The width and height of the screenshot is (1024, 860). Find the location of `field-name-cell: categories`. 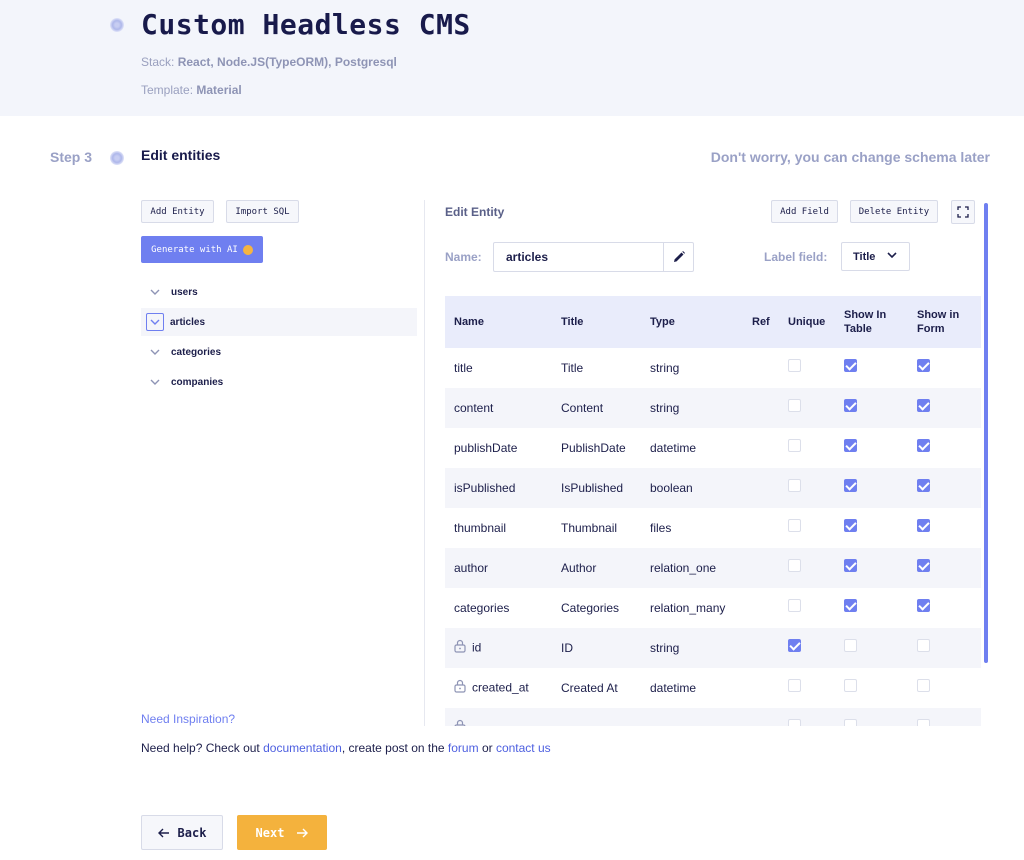

field-name-cell: categories is located at coordinates (498, 608).